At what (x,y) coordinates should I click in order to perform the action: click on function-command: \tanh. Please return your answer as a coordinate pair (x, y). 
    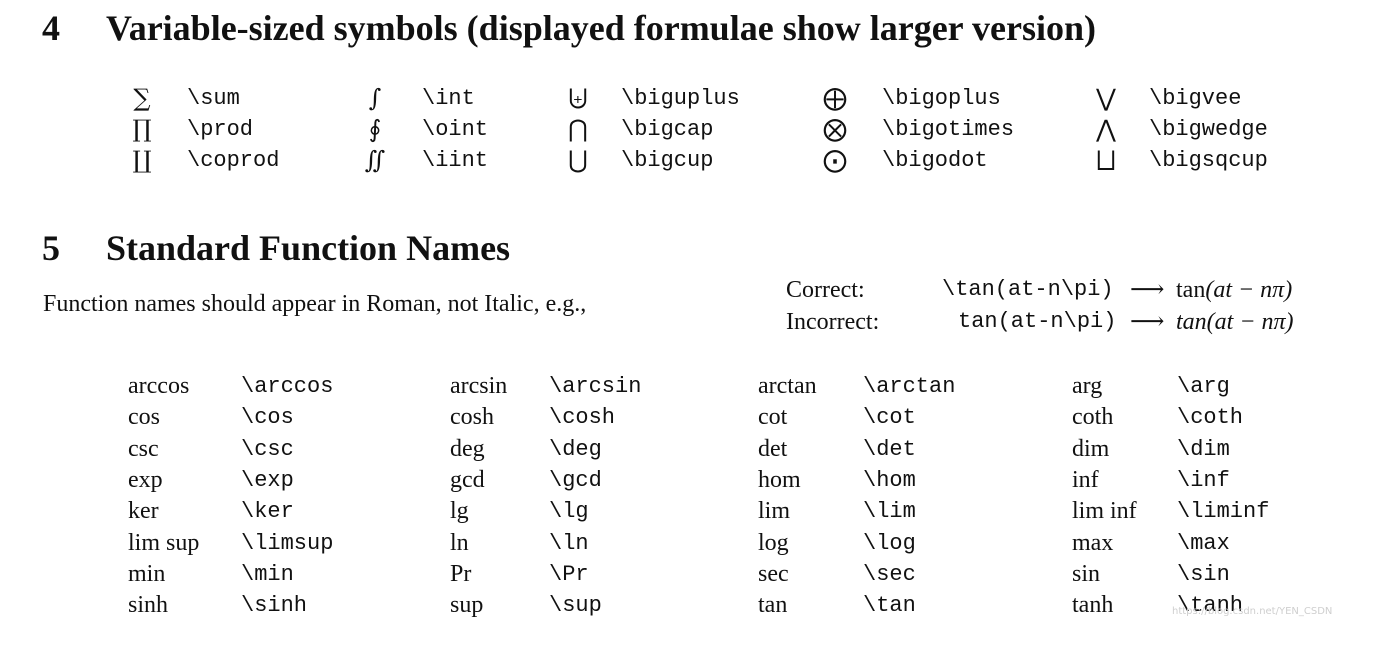
    Looking at the image, I should click on (1210, 605).